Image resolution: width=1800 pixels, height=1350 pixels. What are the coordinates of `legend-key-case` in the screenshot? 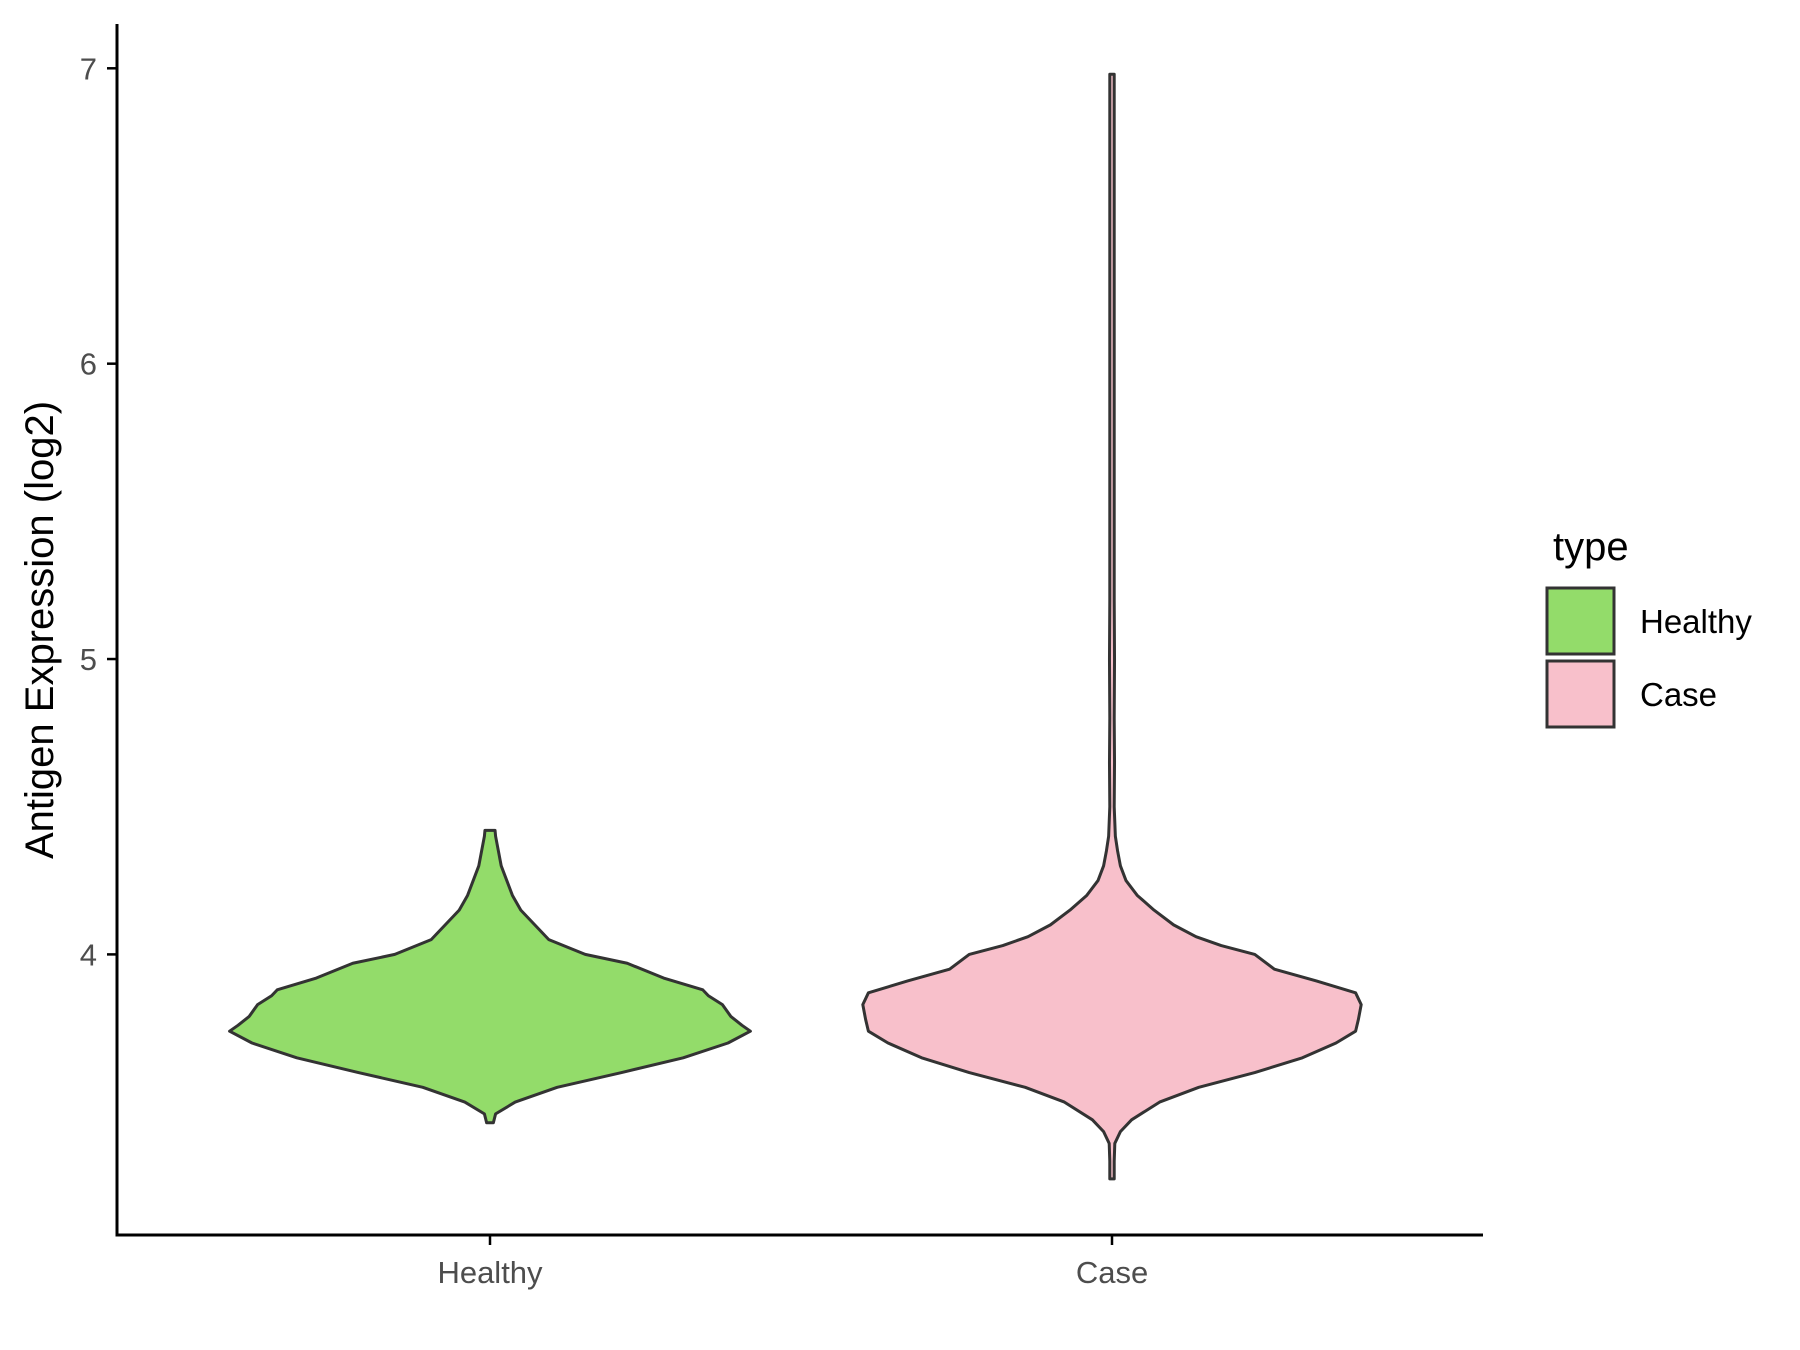 It's located at (1580, 694).